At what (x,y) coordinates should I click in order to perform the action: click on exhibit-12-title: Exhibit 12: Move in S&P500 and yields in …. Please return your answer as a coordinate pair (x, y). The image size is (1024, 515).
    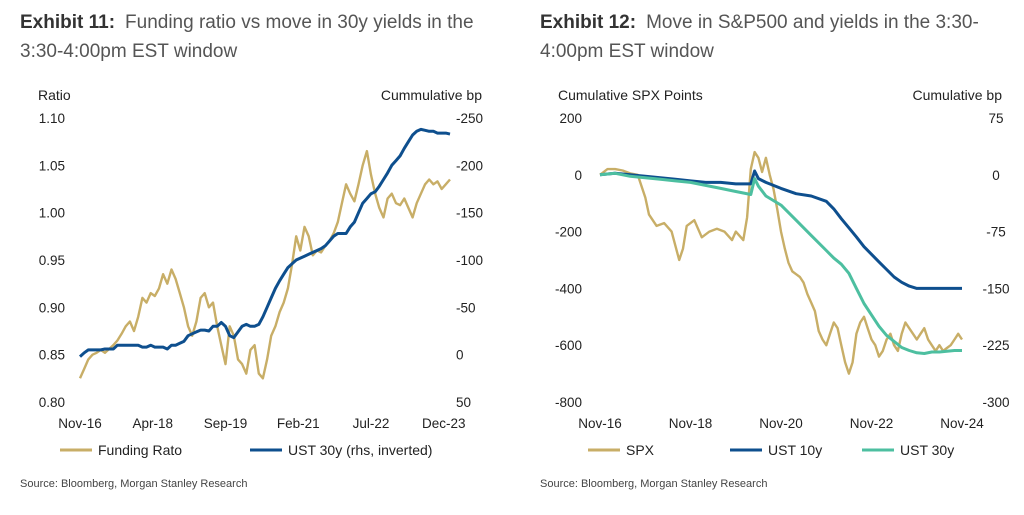
    Looking at the image, I should click on (780, 37).